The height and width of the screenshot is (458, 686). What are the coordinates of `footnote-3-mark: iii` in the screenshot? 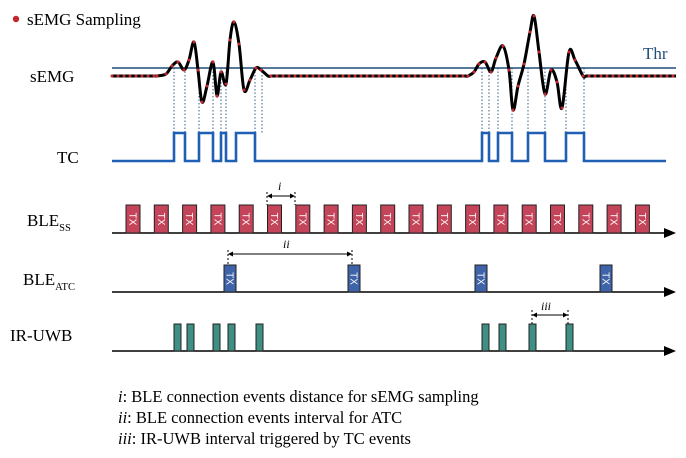 It's located at (125, 438).